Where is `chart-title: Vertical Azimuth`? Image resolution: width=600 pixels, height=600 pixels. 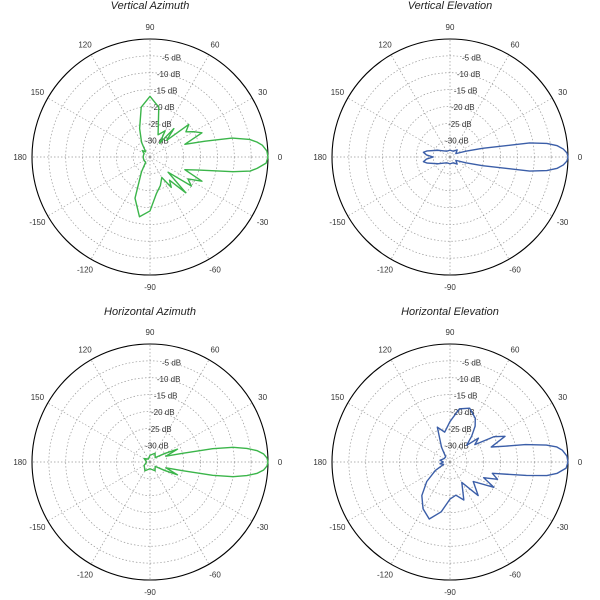
chart-title: Vertical Azimuth is located at coordinates (150, 6).